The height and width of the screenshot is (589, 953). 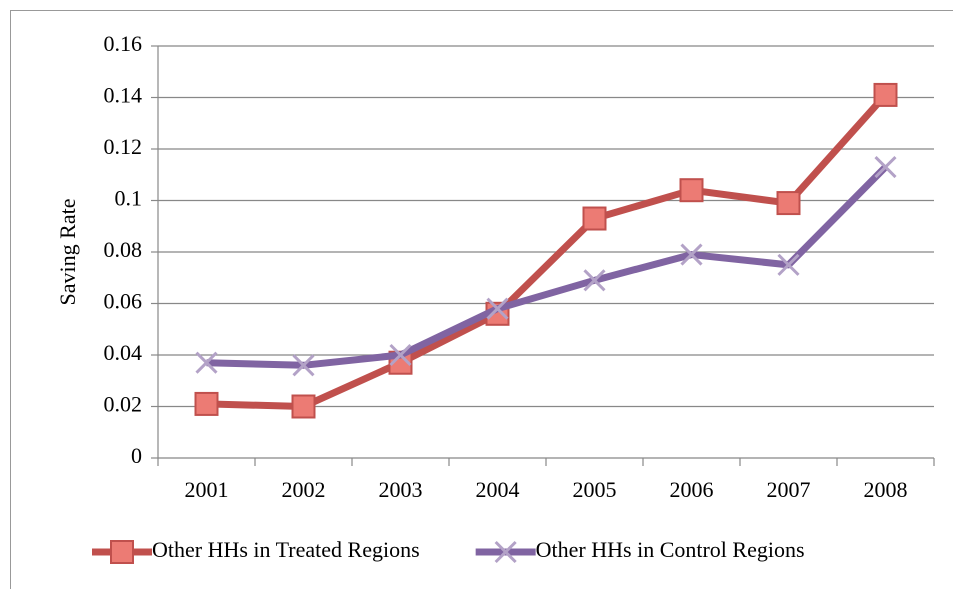 What do you see at coordinates (670, 549) in the screenshot?
I see `legend-label: Other HHs in Control Regions` at bounding box center [670, 549].